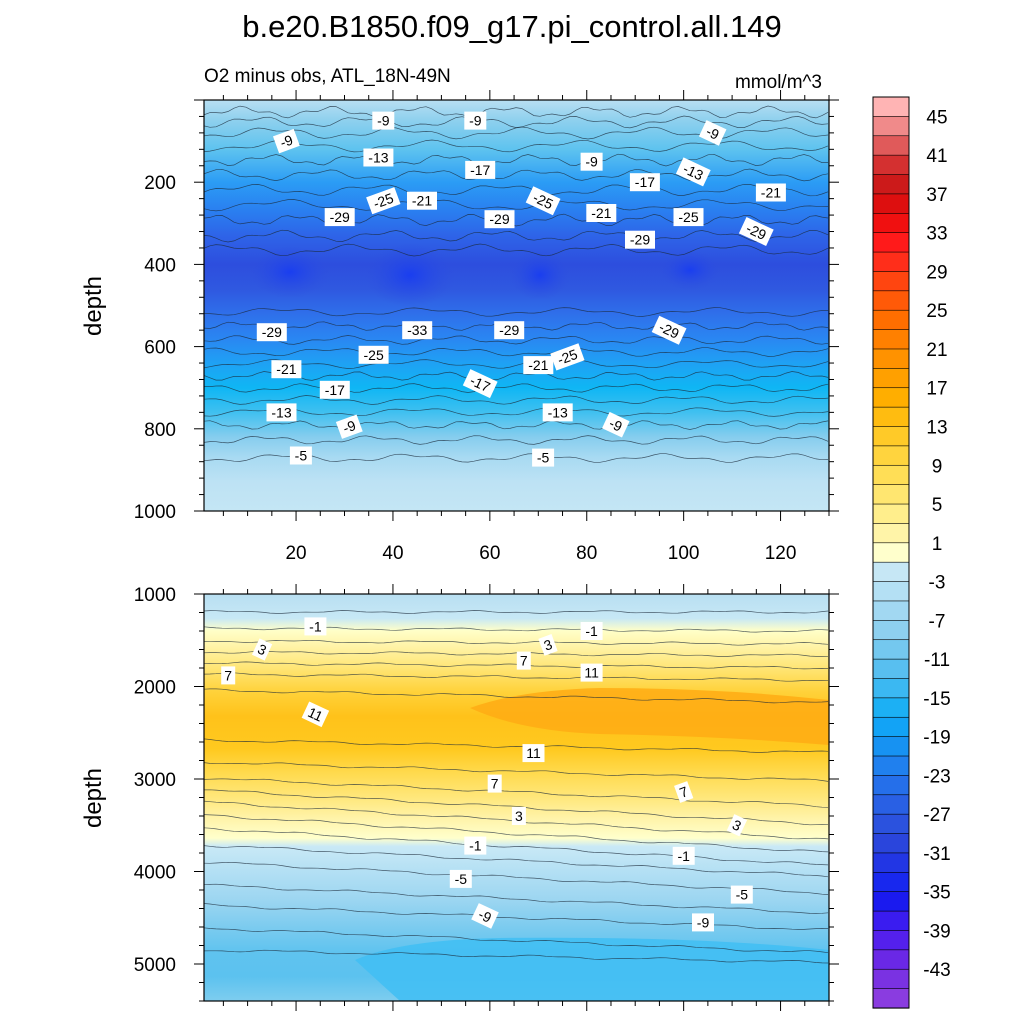 The width and height of the screenshot is (1024, 1024). Describe the element at coordinates (937, 660) in the screenshot. I see `colorbar-tick-label: -11` at that location.